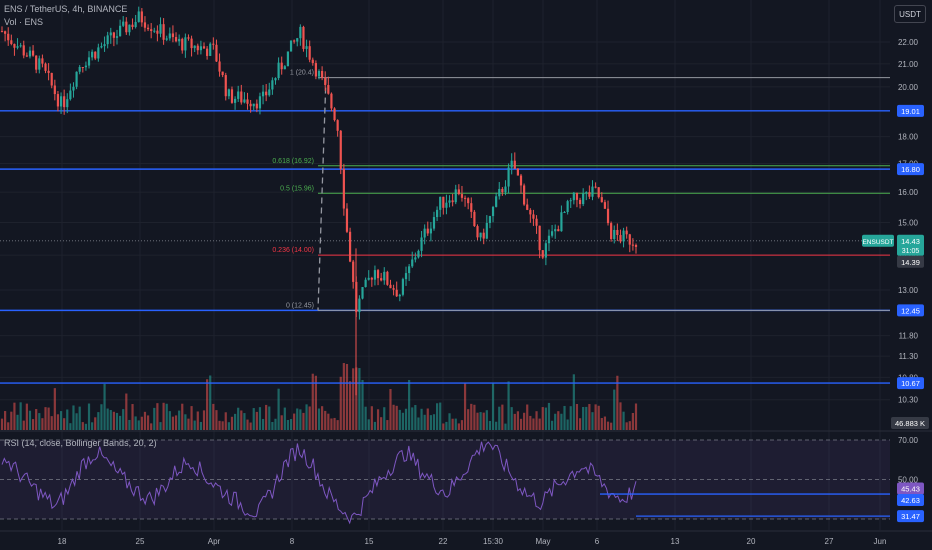  What do you see at coordinates (910, 423) in the screenshot?
I see `volume-tag-bg` at bounding box center [910, 423].